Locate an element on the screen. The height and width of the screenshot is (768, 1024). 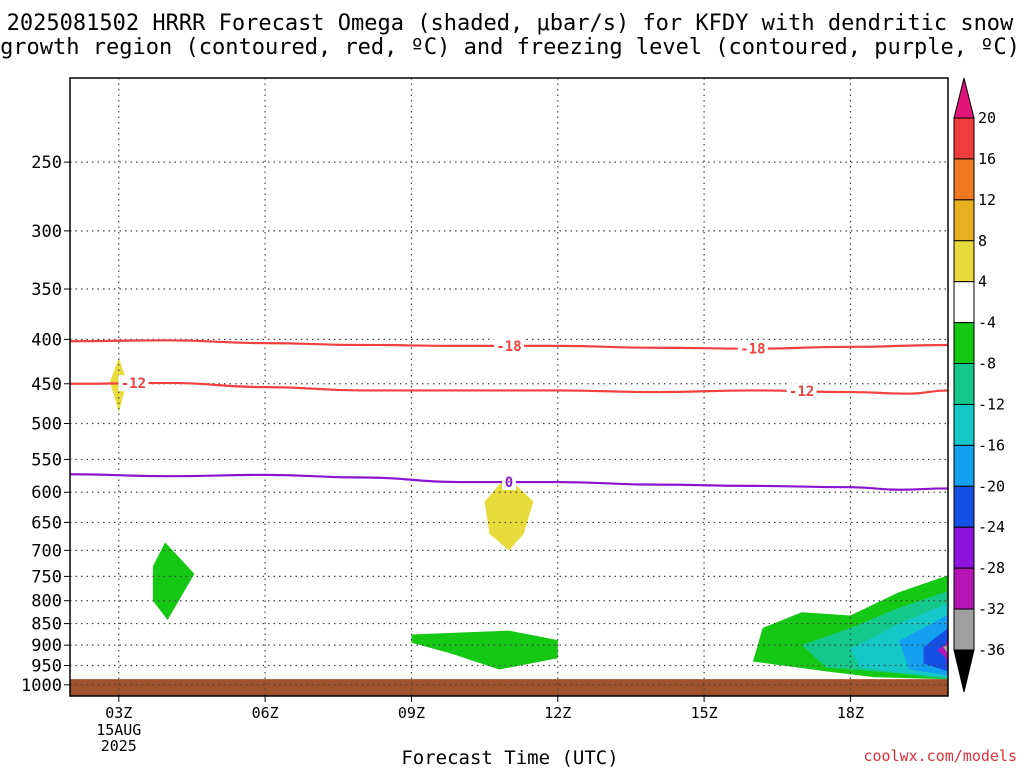
colorbar-label-8: -16 is located at coordinates (991, 445).